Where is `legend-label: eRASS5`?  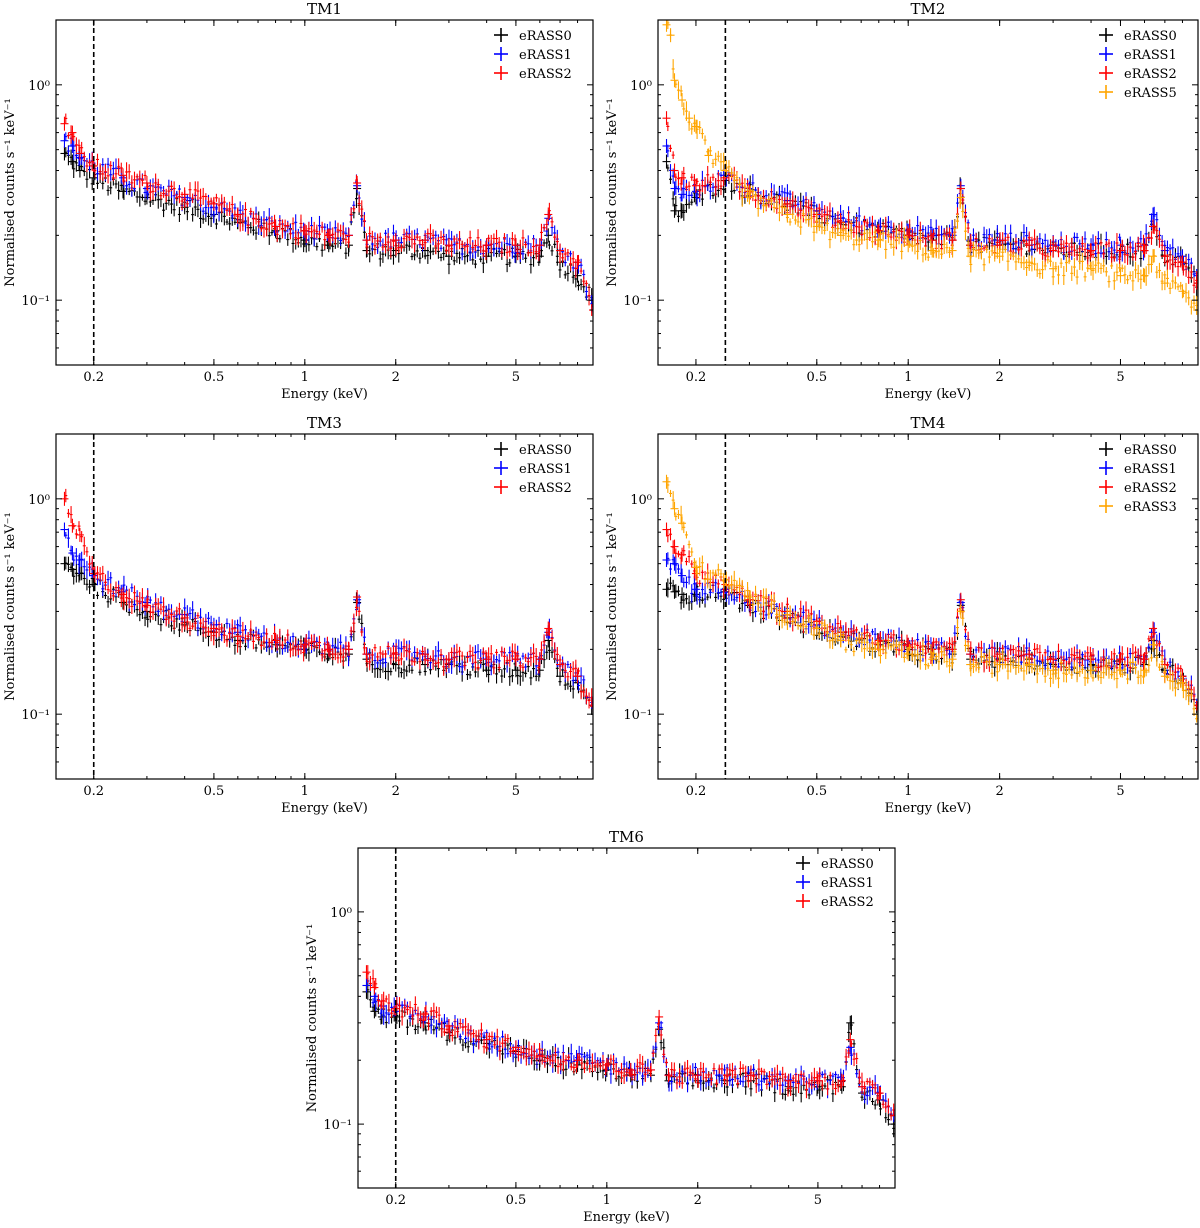
legend-label: eRASS5 is located at coordinates (1150, 93).